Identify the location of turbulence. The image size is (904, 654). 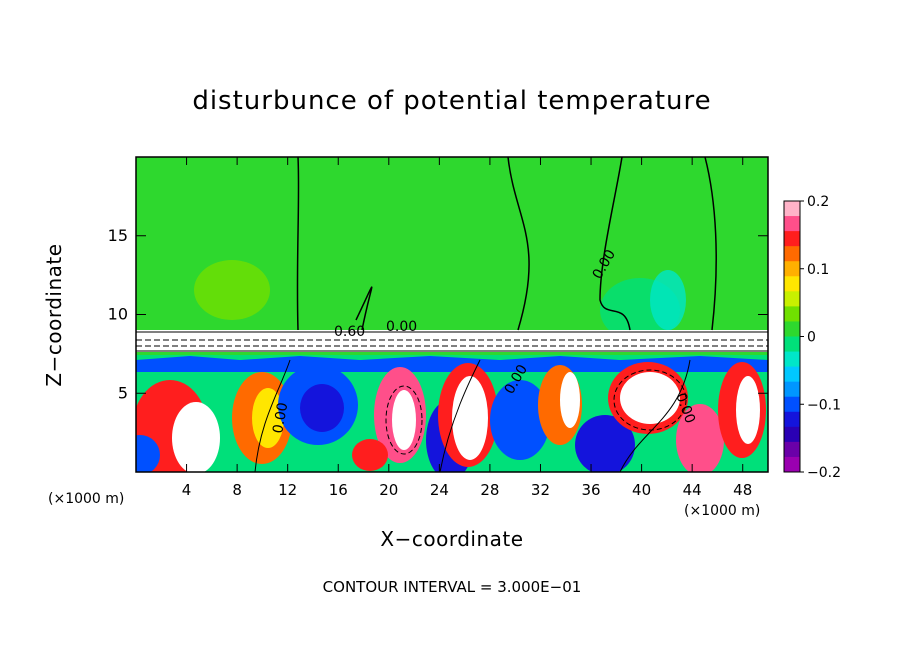
(452, 414).